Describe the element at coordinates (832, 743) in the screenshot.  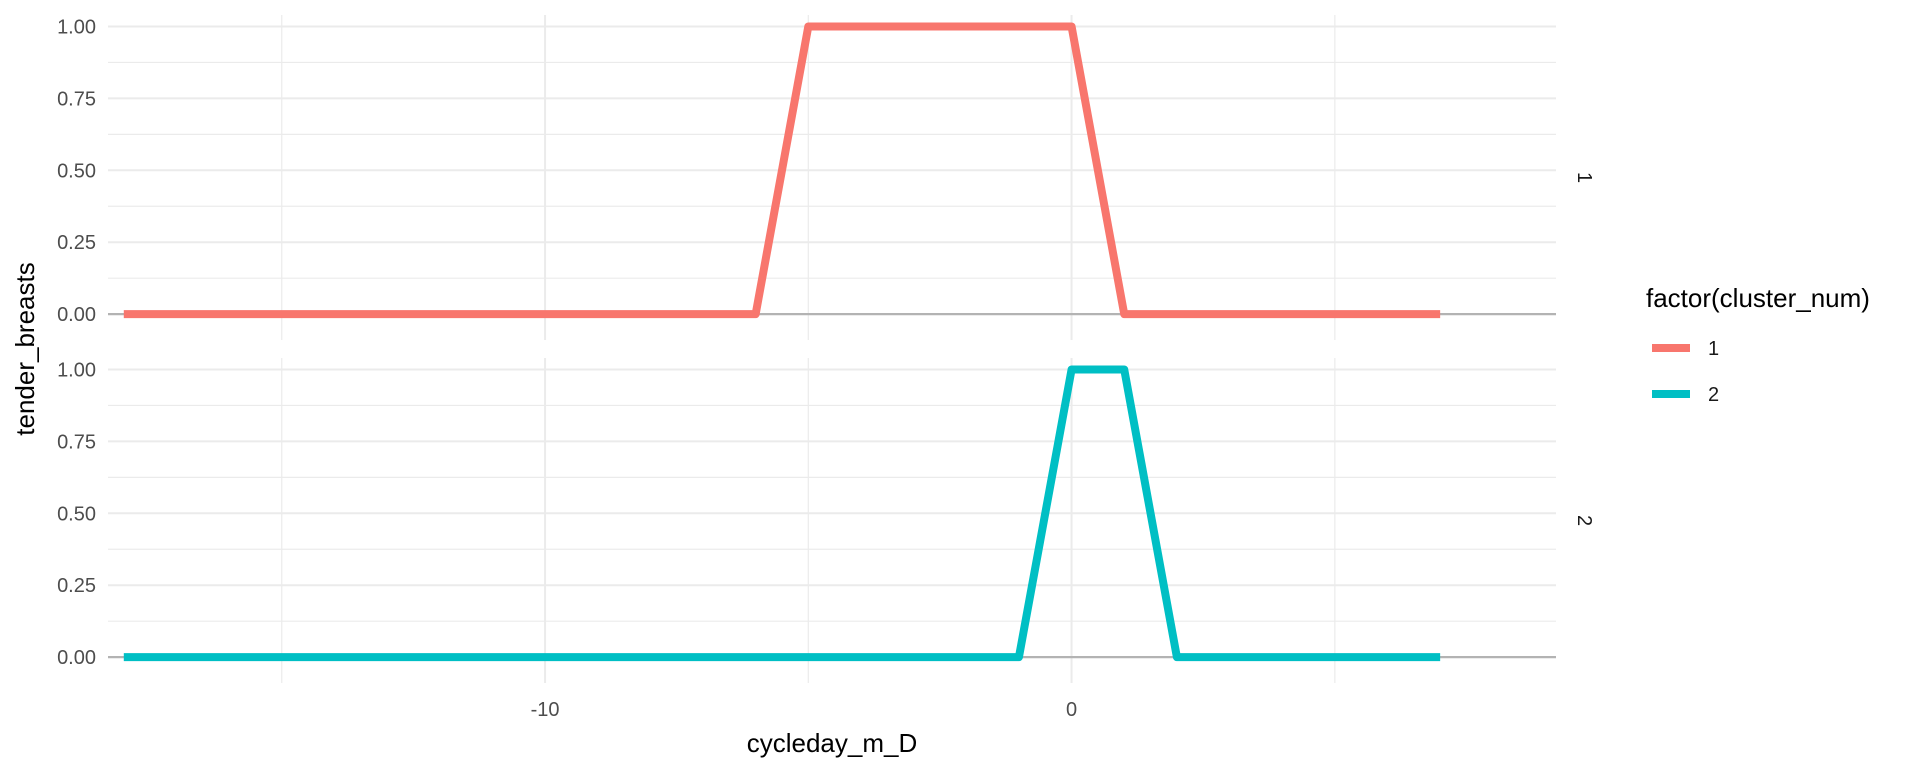
I see `x-axis-title: cycleday_m_D` at that location.